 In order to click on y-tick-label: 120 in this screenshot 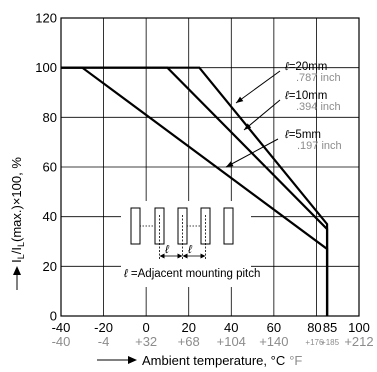, I will do `click(46, 18)`.